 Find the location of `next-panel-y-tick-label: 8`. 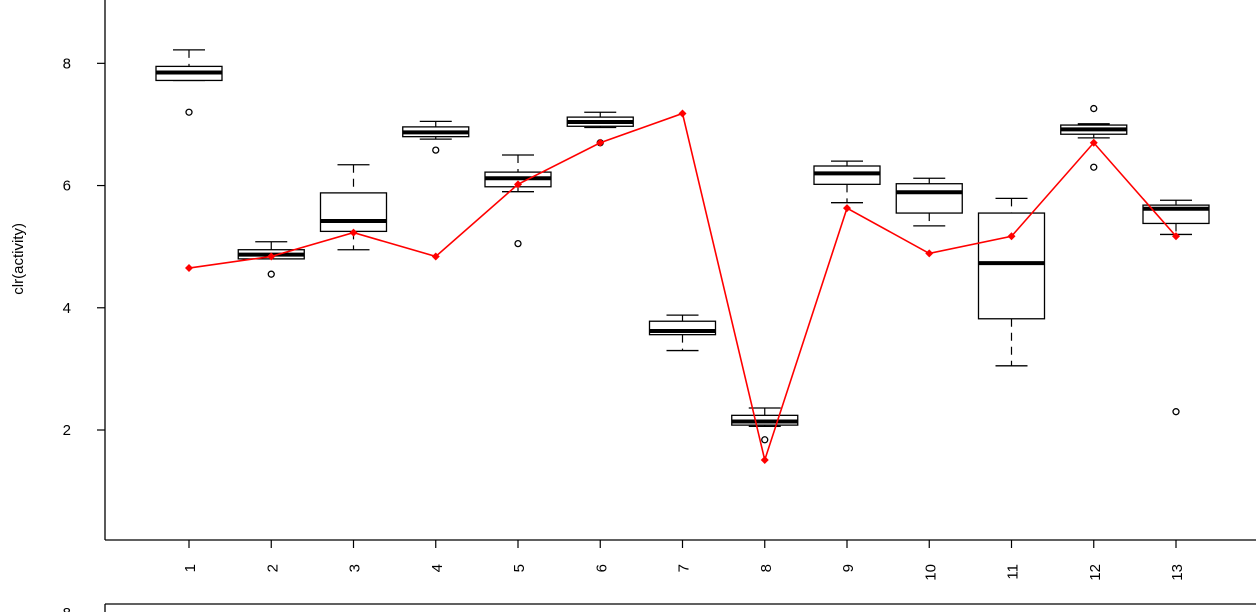

next-panel-y-tick-label: 8 is located at coordinates (67, 608).